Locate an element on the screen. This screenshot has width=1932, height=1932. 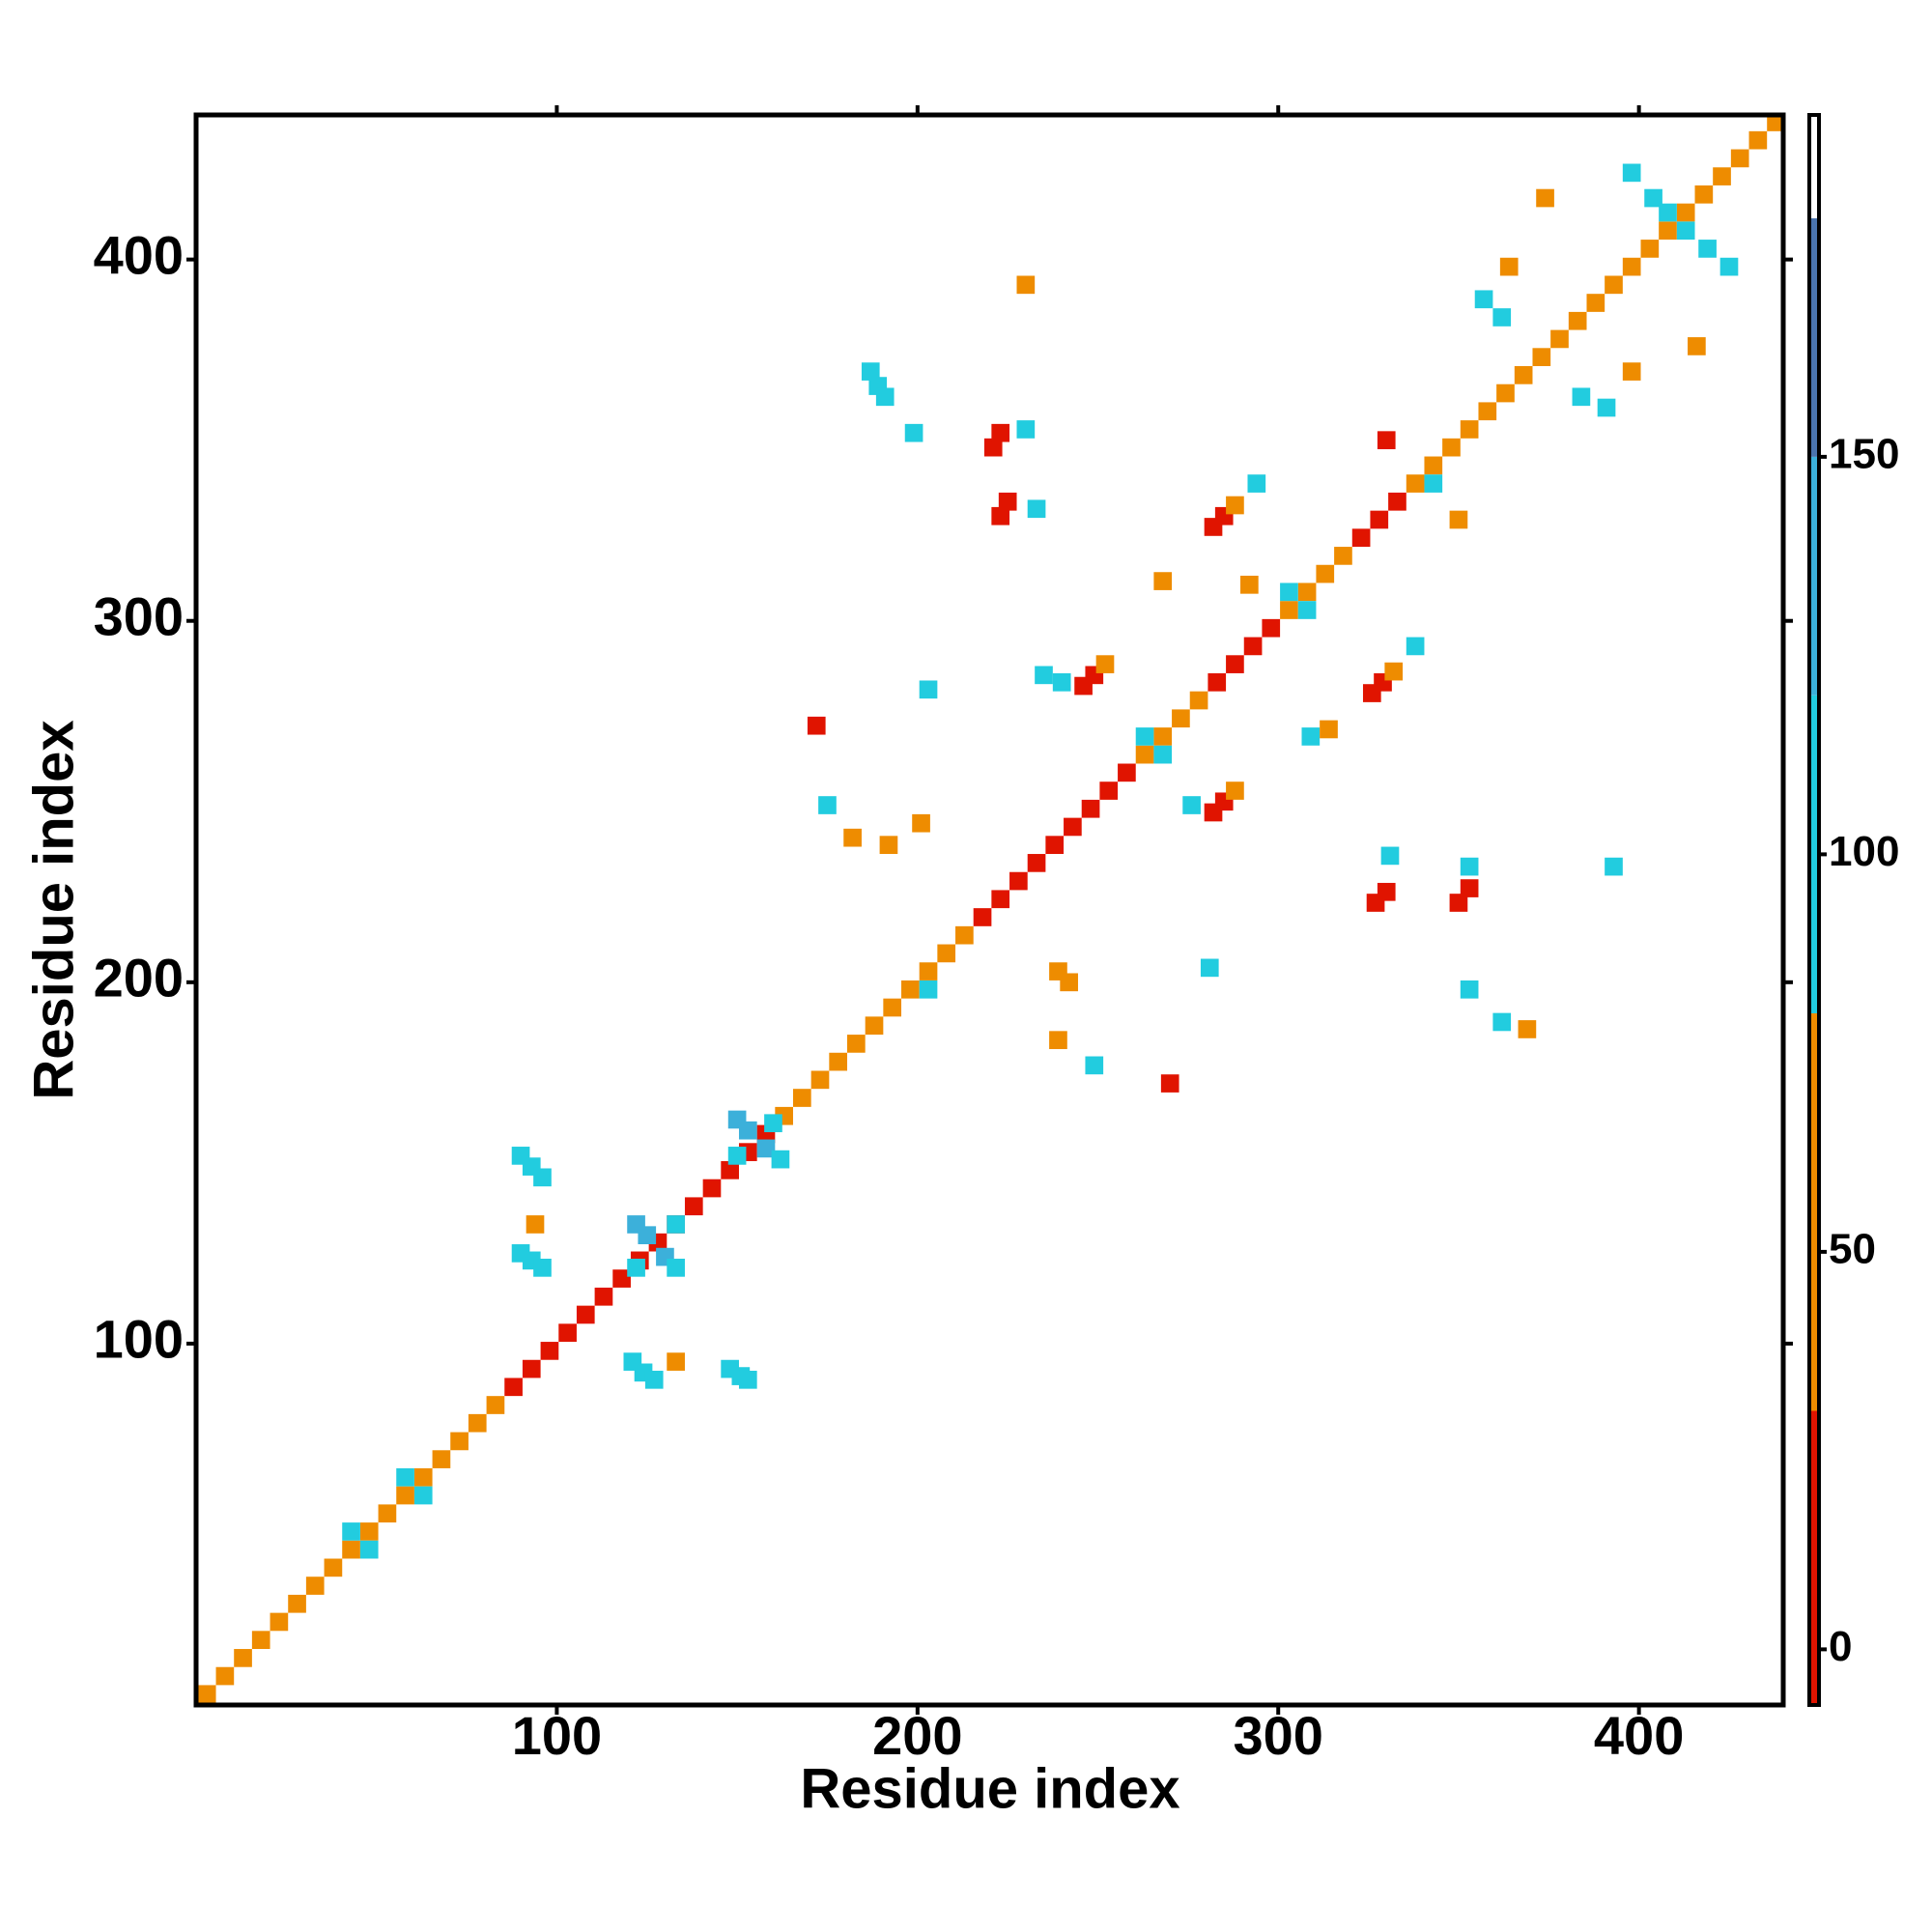
y-tick-label: 400 is located at coordinates (139, 254).